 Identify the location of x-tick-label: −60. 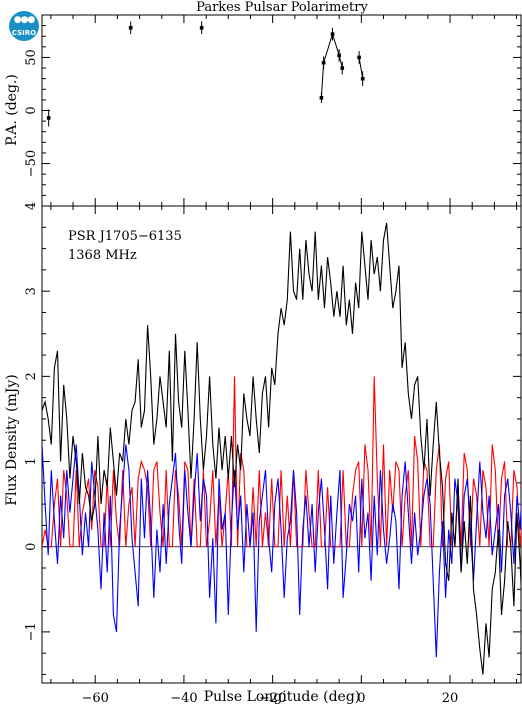
(95, 698).